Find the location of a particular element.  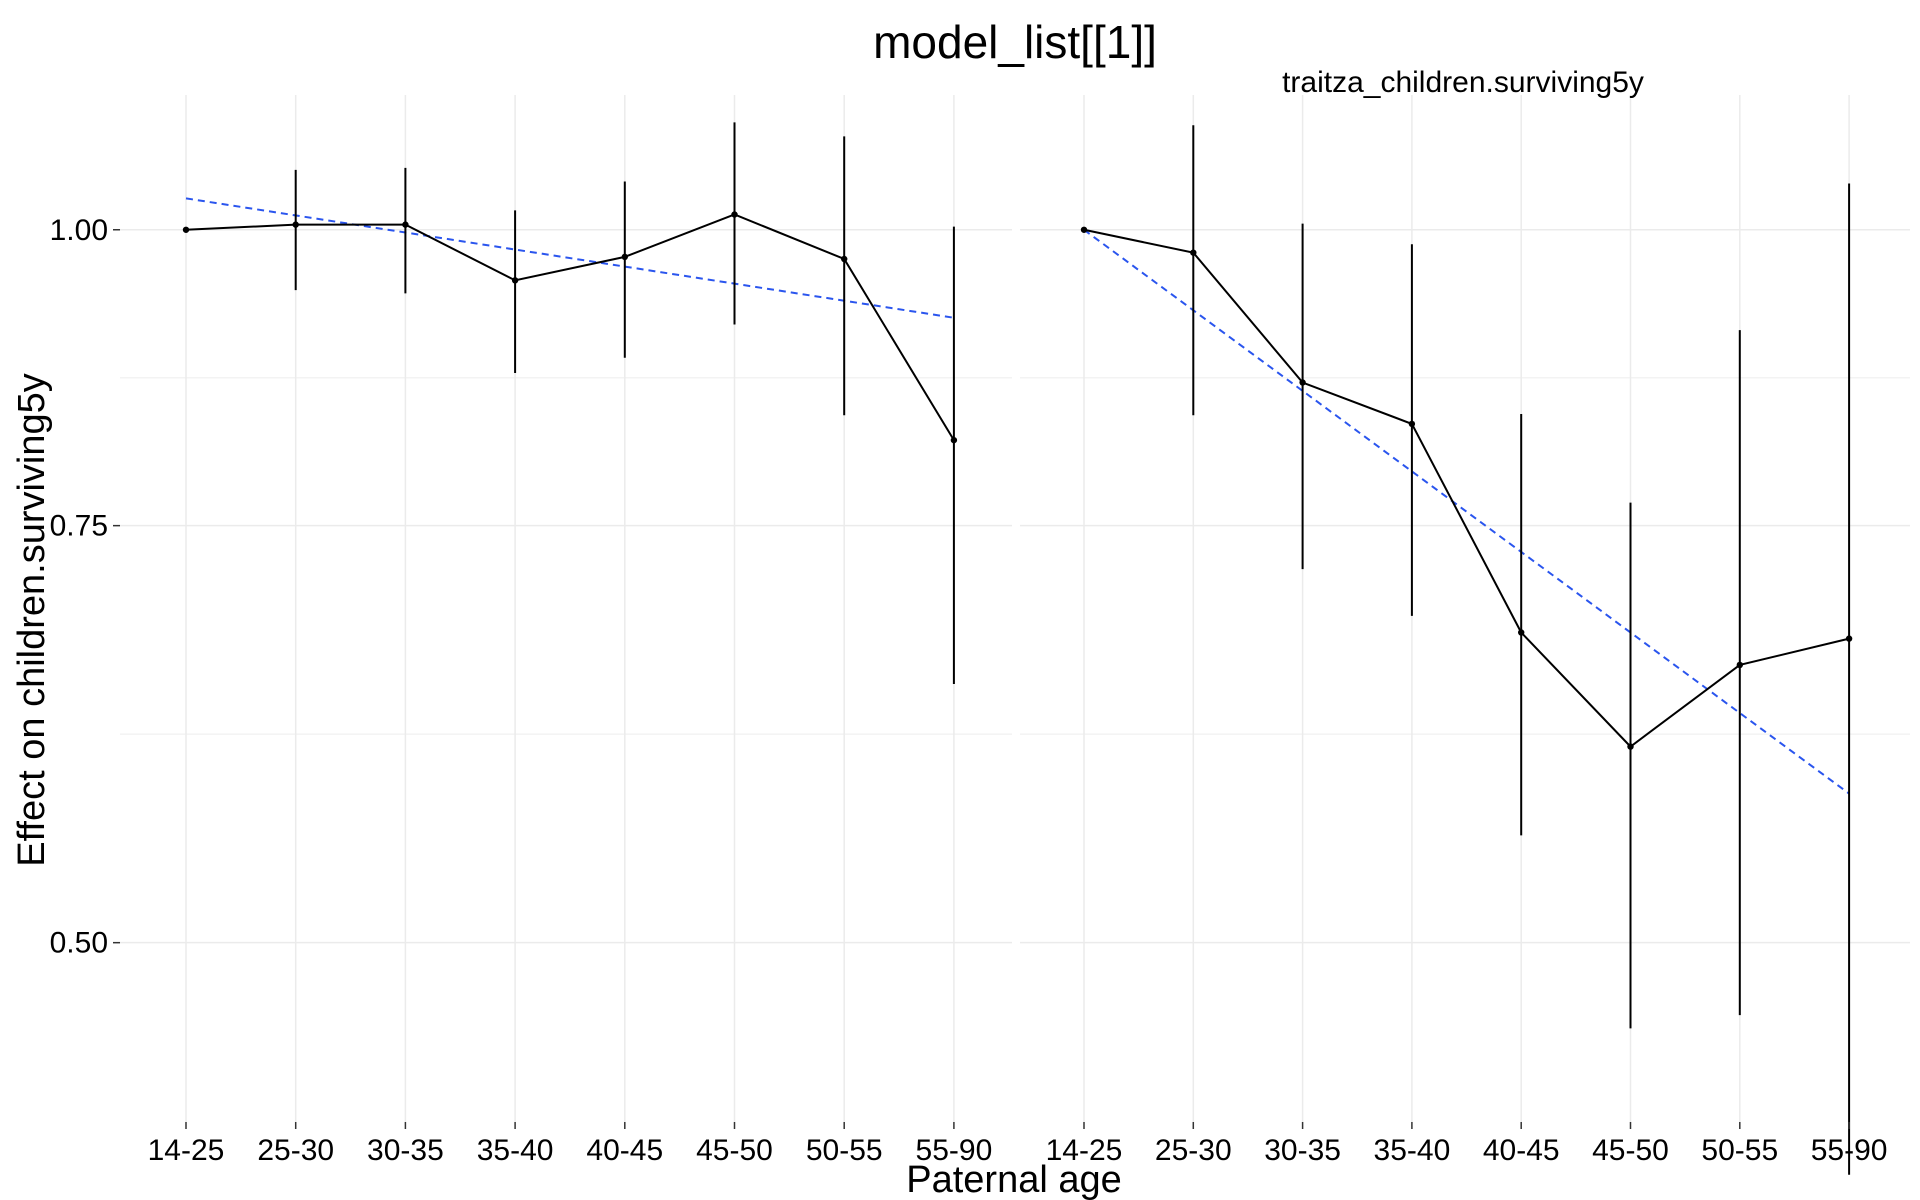

y-tick-label-0: 0.50 is located at coordinates (79, 943).